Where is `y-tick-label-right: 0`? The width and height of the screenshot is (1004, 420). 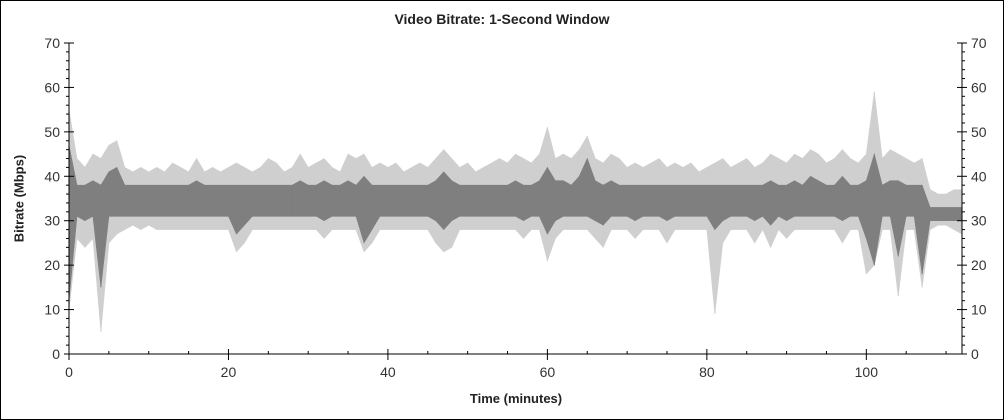
y-tick-label-right: 0 is located at coordinates (975, 354).